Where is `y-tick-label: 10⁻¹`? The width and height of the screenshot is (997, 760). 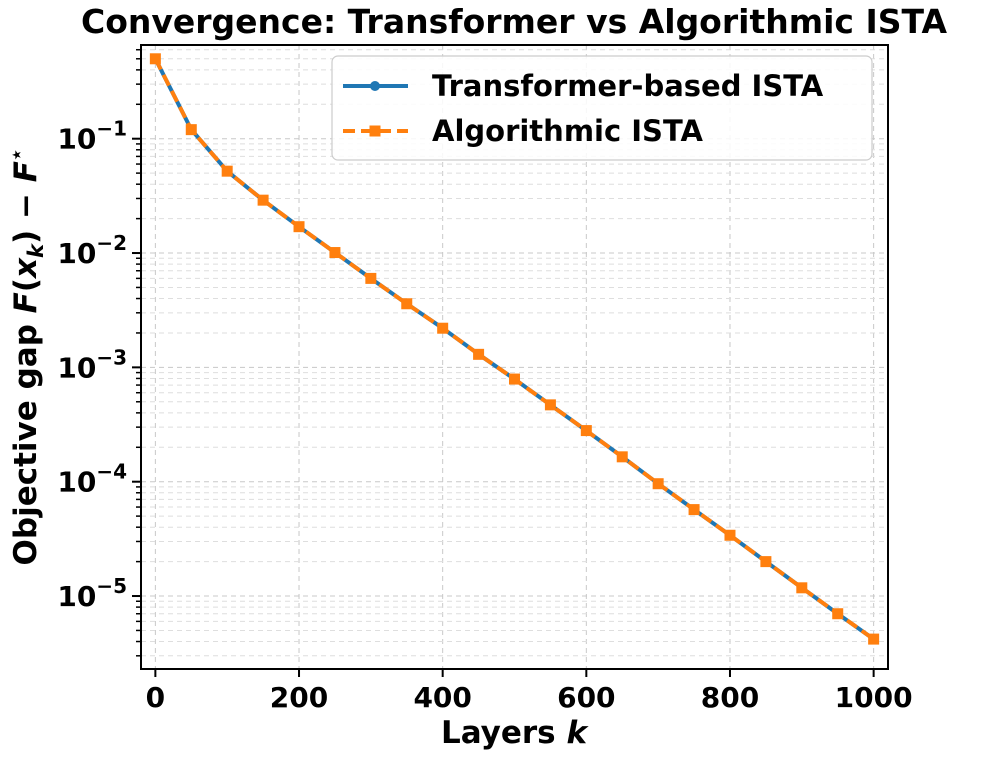
y-tick-label: 10⁻¹ is located at coordinates (92, 136).